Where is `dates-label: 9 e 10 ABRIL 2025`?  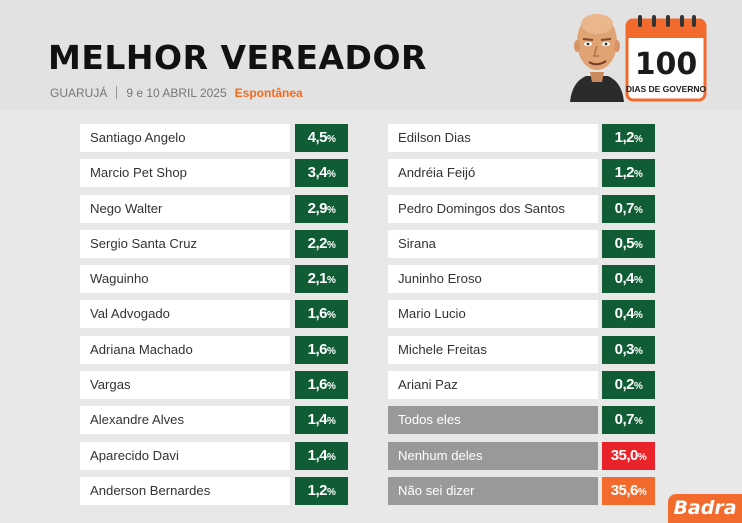
dates-label: 9 e 10 ABRIL 2025 is located at coordinates (176, 93).